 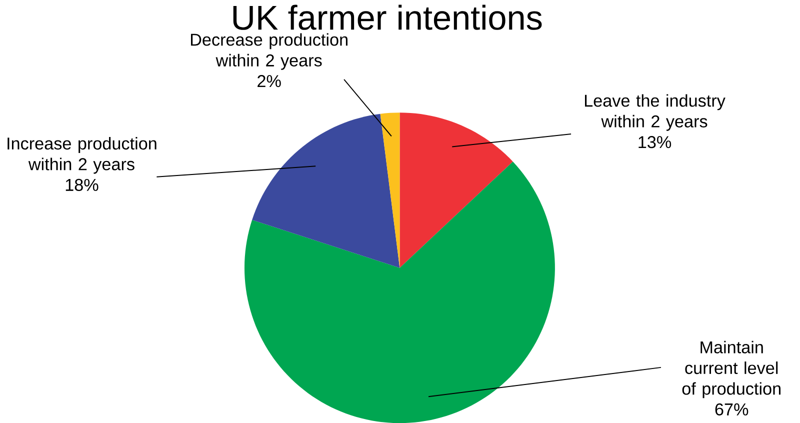 I want to click on data-label: 2%, so click(x=269, y=81).